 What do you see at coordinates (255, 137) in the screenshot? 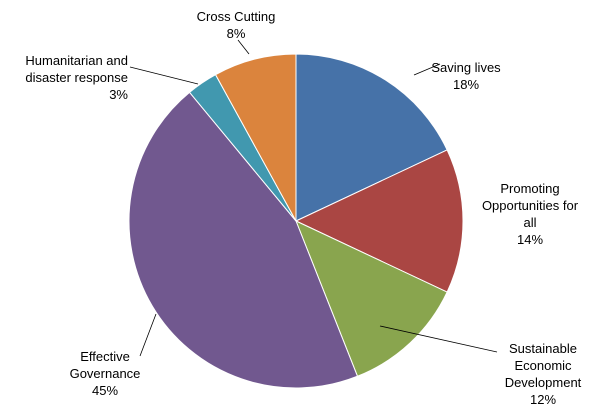
I see `pie-slice-cross-cutting` at bounding box center [255, 137].